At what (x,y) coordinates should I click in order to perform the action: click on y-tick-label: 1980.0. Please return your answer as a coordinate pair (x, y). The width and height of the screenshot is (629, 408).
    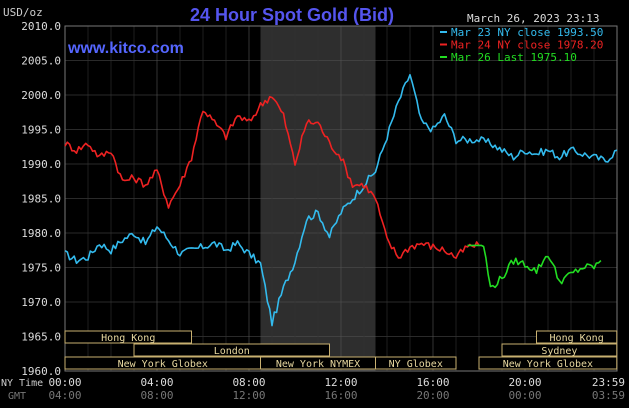
    Looking at the image, I should click on (41, 233).